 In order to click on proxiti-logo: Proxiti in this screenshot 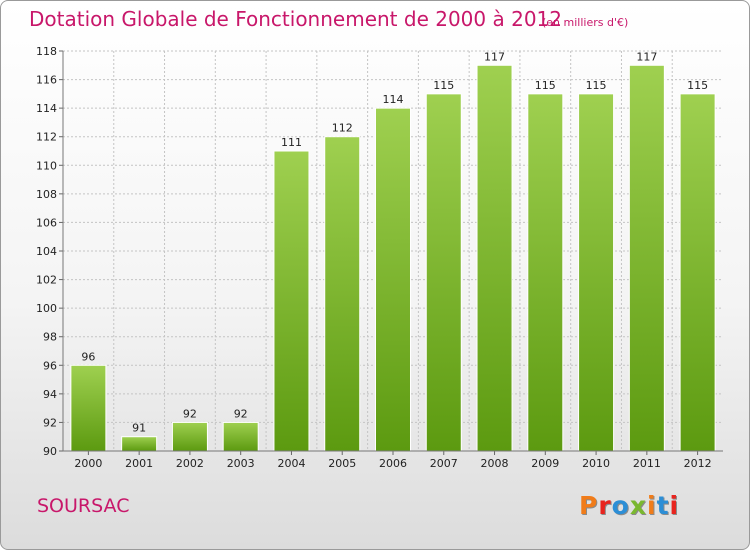, I will do `click(629, 505)`.